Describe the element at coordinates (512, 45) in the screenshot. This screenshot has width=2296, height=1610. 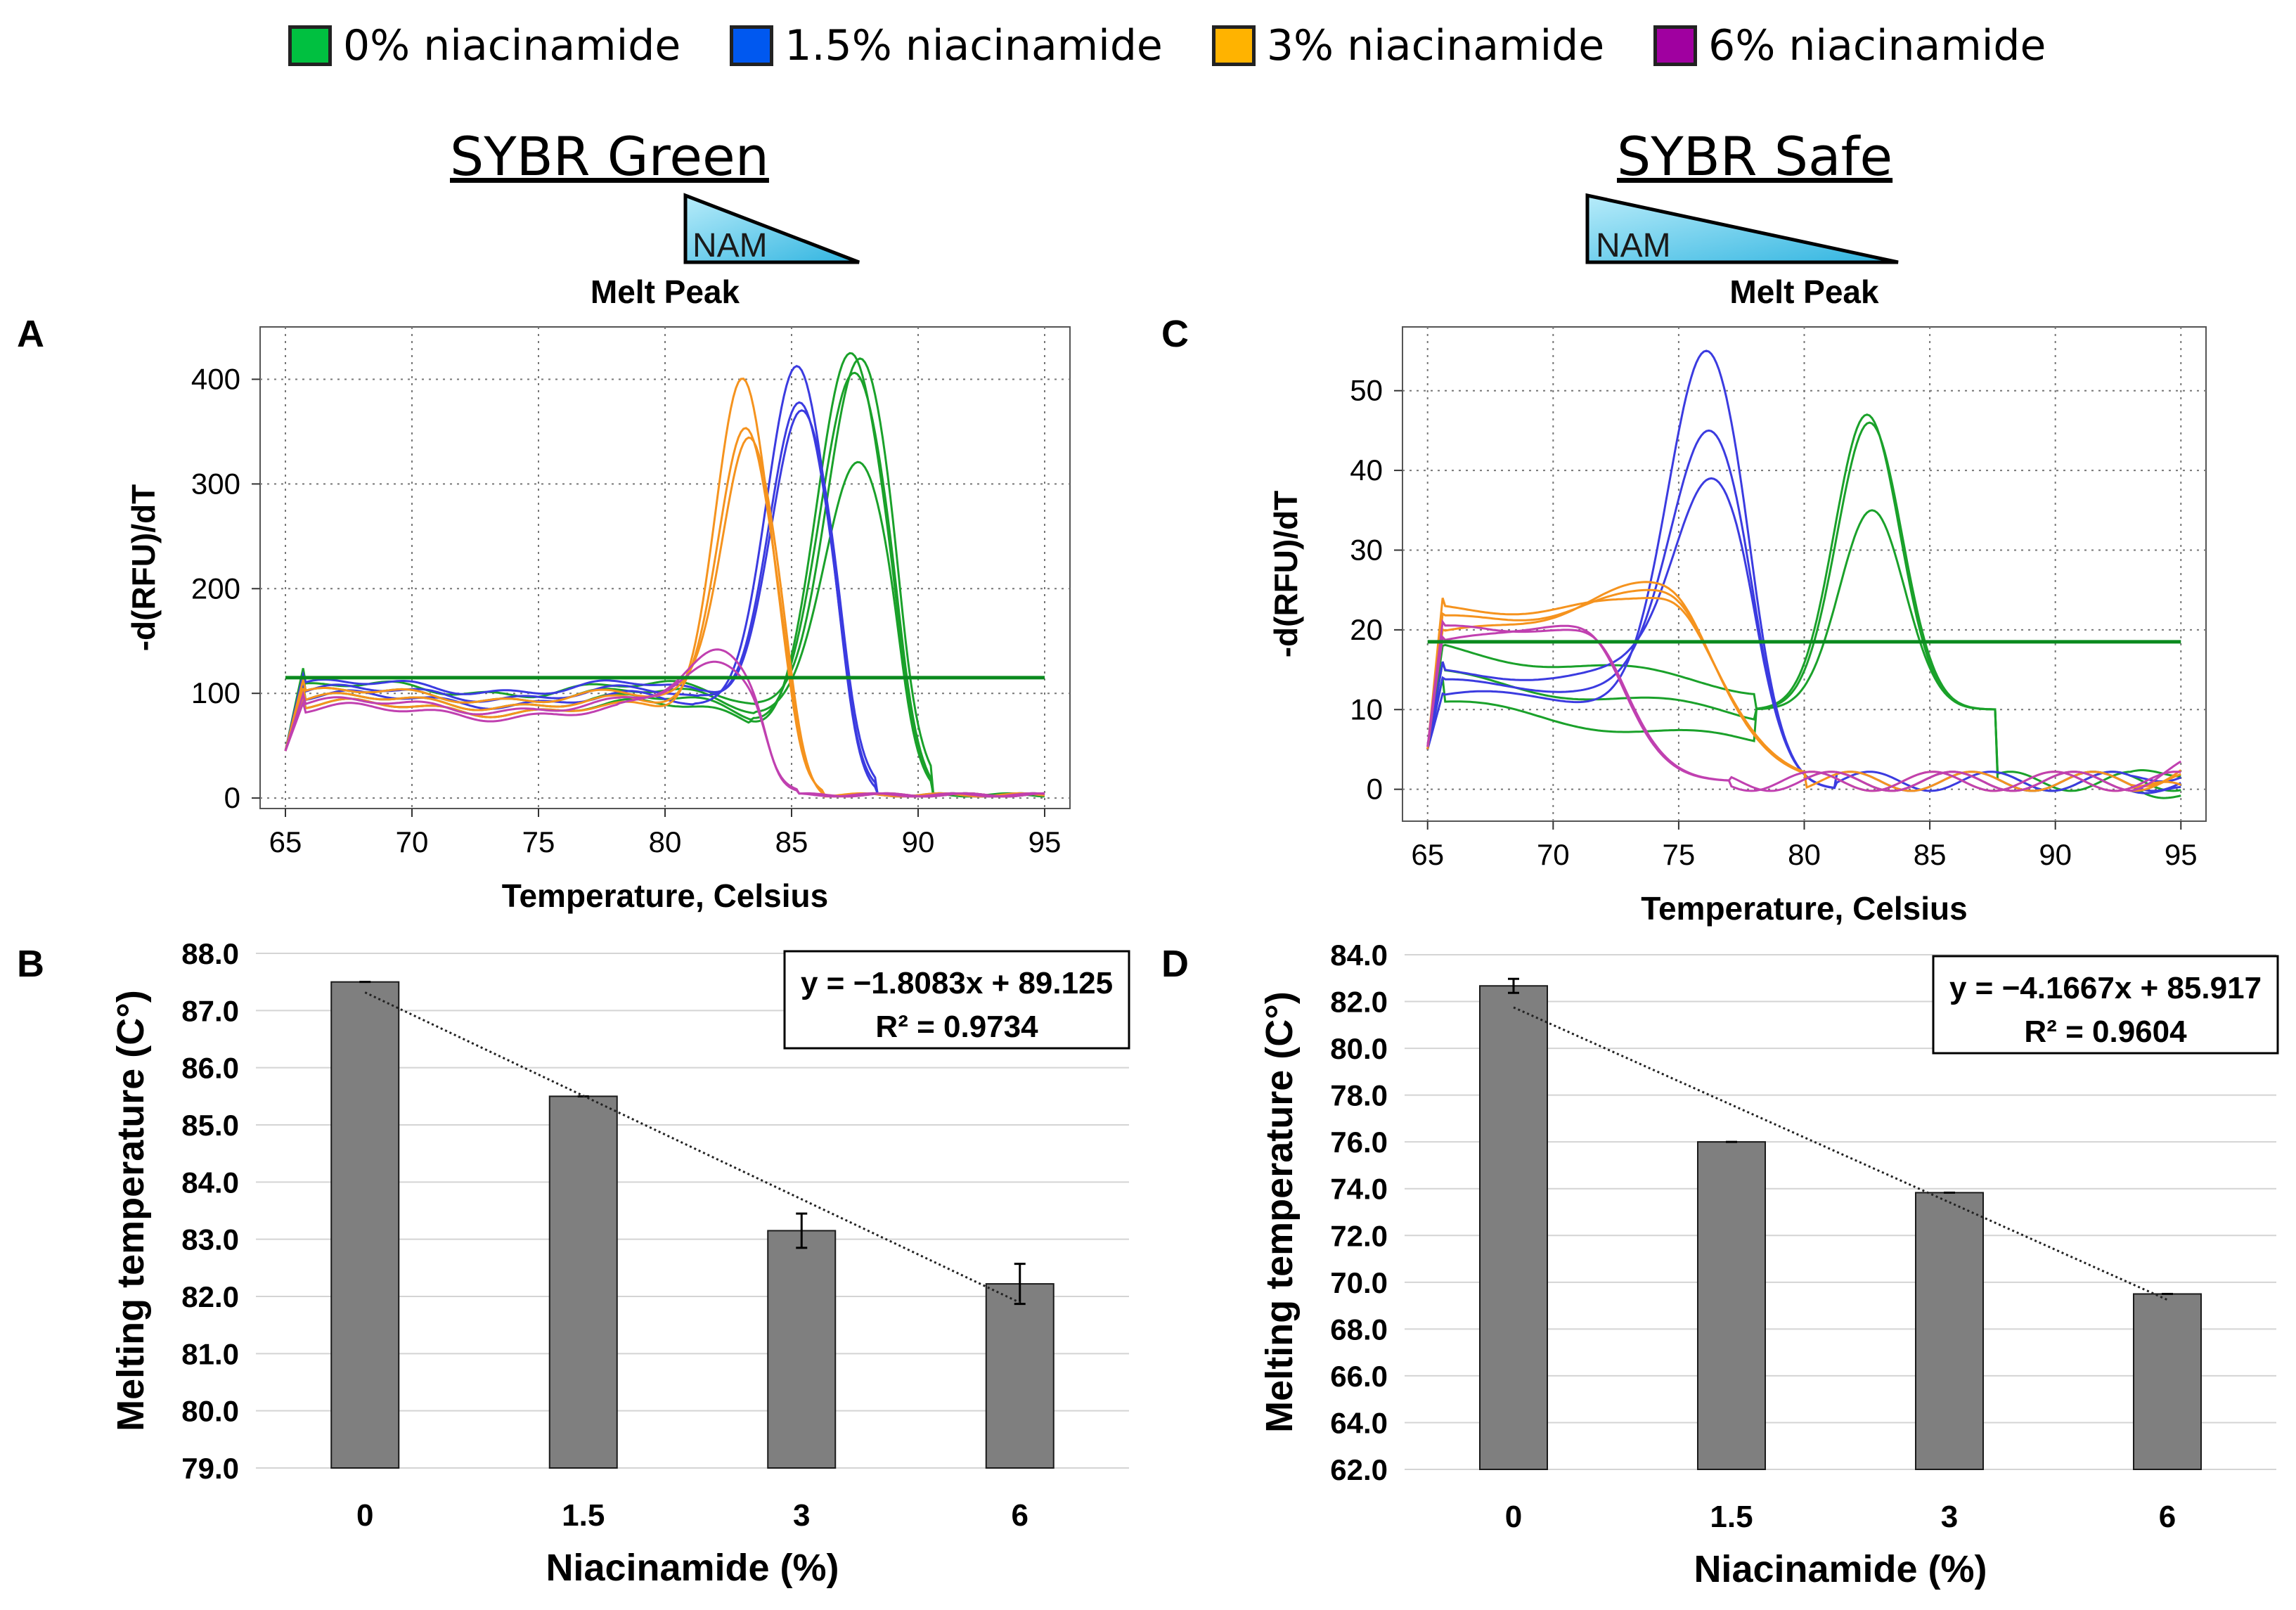
I see `legend-label: 0% niacinamide` at that location.